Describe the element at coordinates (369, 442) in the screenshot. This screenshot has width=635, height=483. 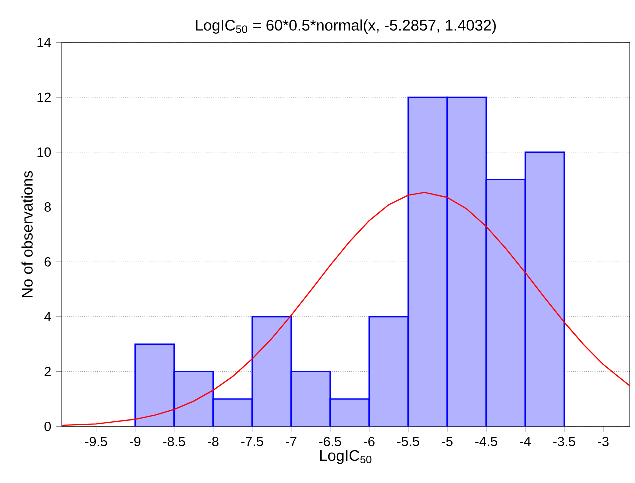
I see `x-tick-label: -6` at that location.